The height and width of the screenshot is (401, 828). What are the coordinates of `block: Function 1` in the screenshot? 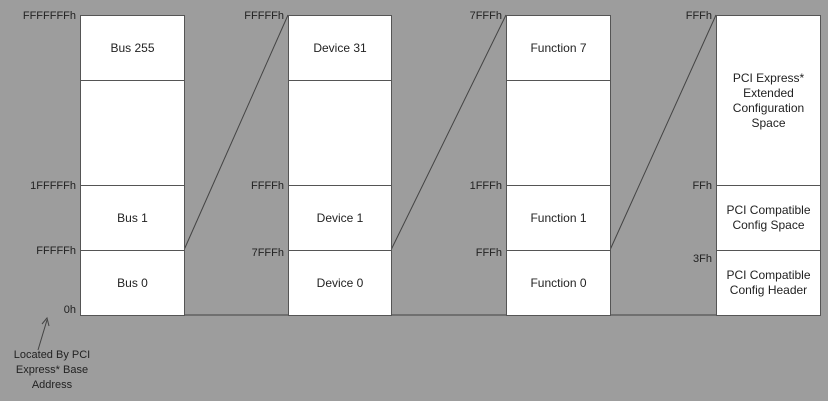 It's located at (558, 218).